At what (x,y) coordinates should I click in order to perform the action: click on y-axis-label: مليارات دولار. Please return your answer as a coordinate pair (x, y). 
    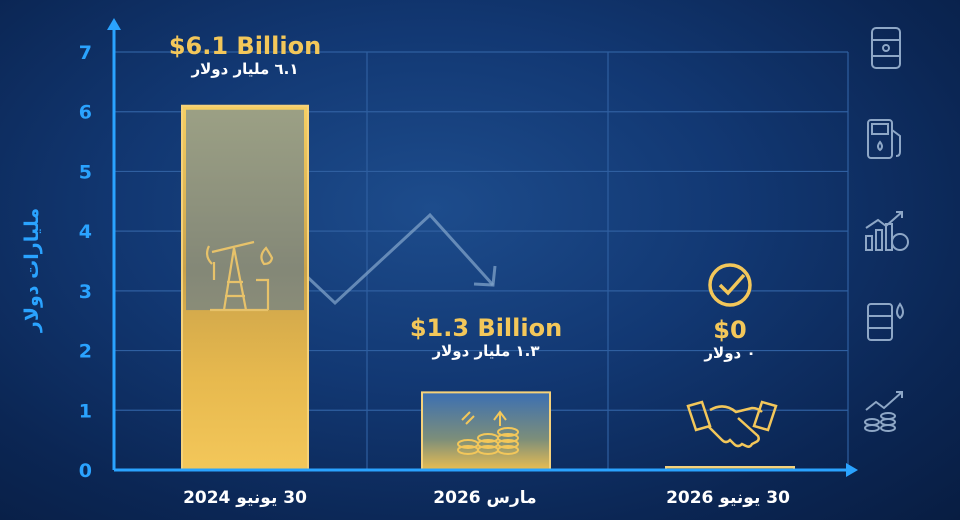
    Looking at the image, I should click on (32, 270).